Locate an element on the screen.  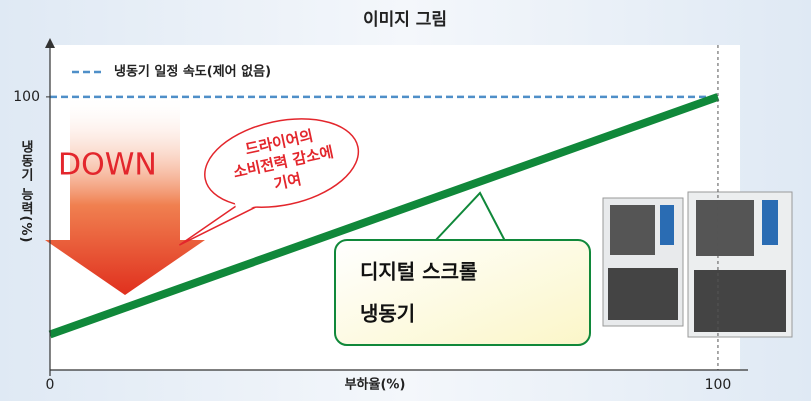
down-arrow is located at coordinates (125, 195).